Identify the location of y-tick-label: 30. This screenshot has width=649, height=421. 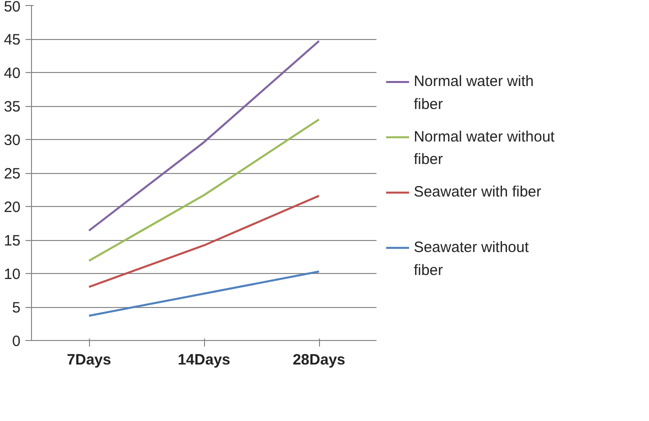
(12, 140).